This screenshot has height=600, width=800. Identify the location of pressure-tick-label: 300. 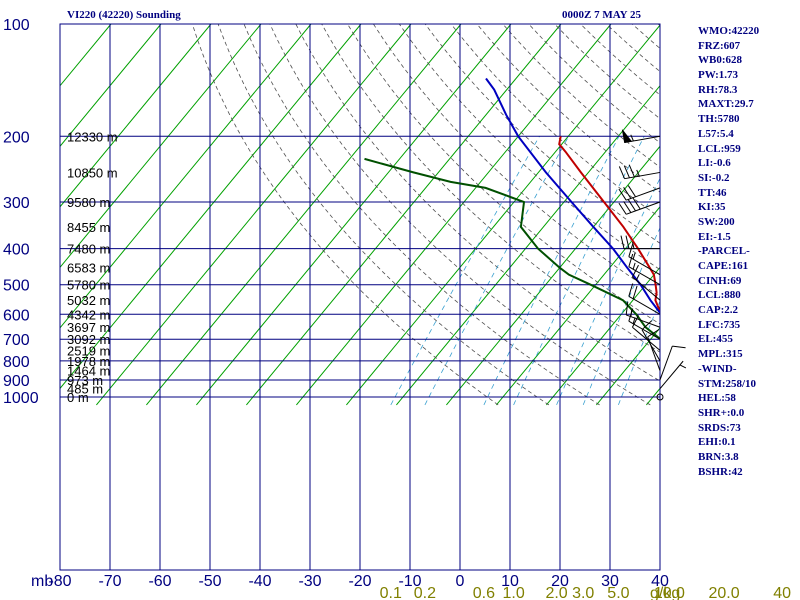
(16, 203).